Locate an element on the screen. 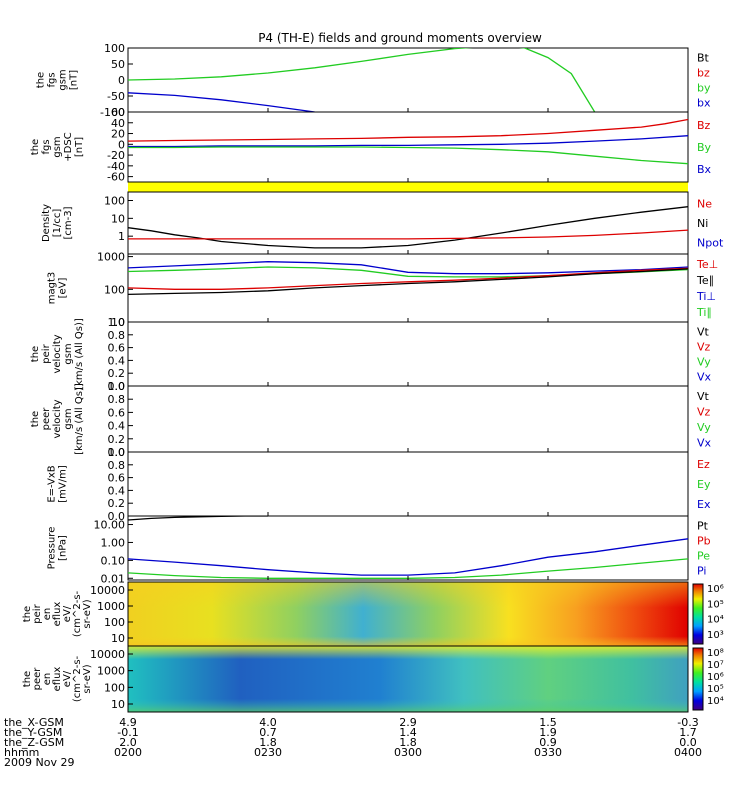 This screenshot has height=804, width=750. footer-value: 1.7 is located at coordinates (688, 732).